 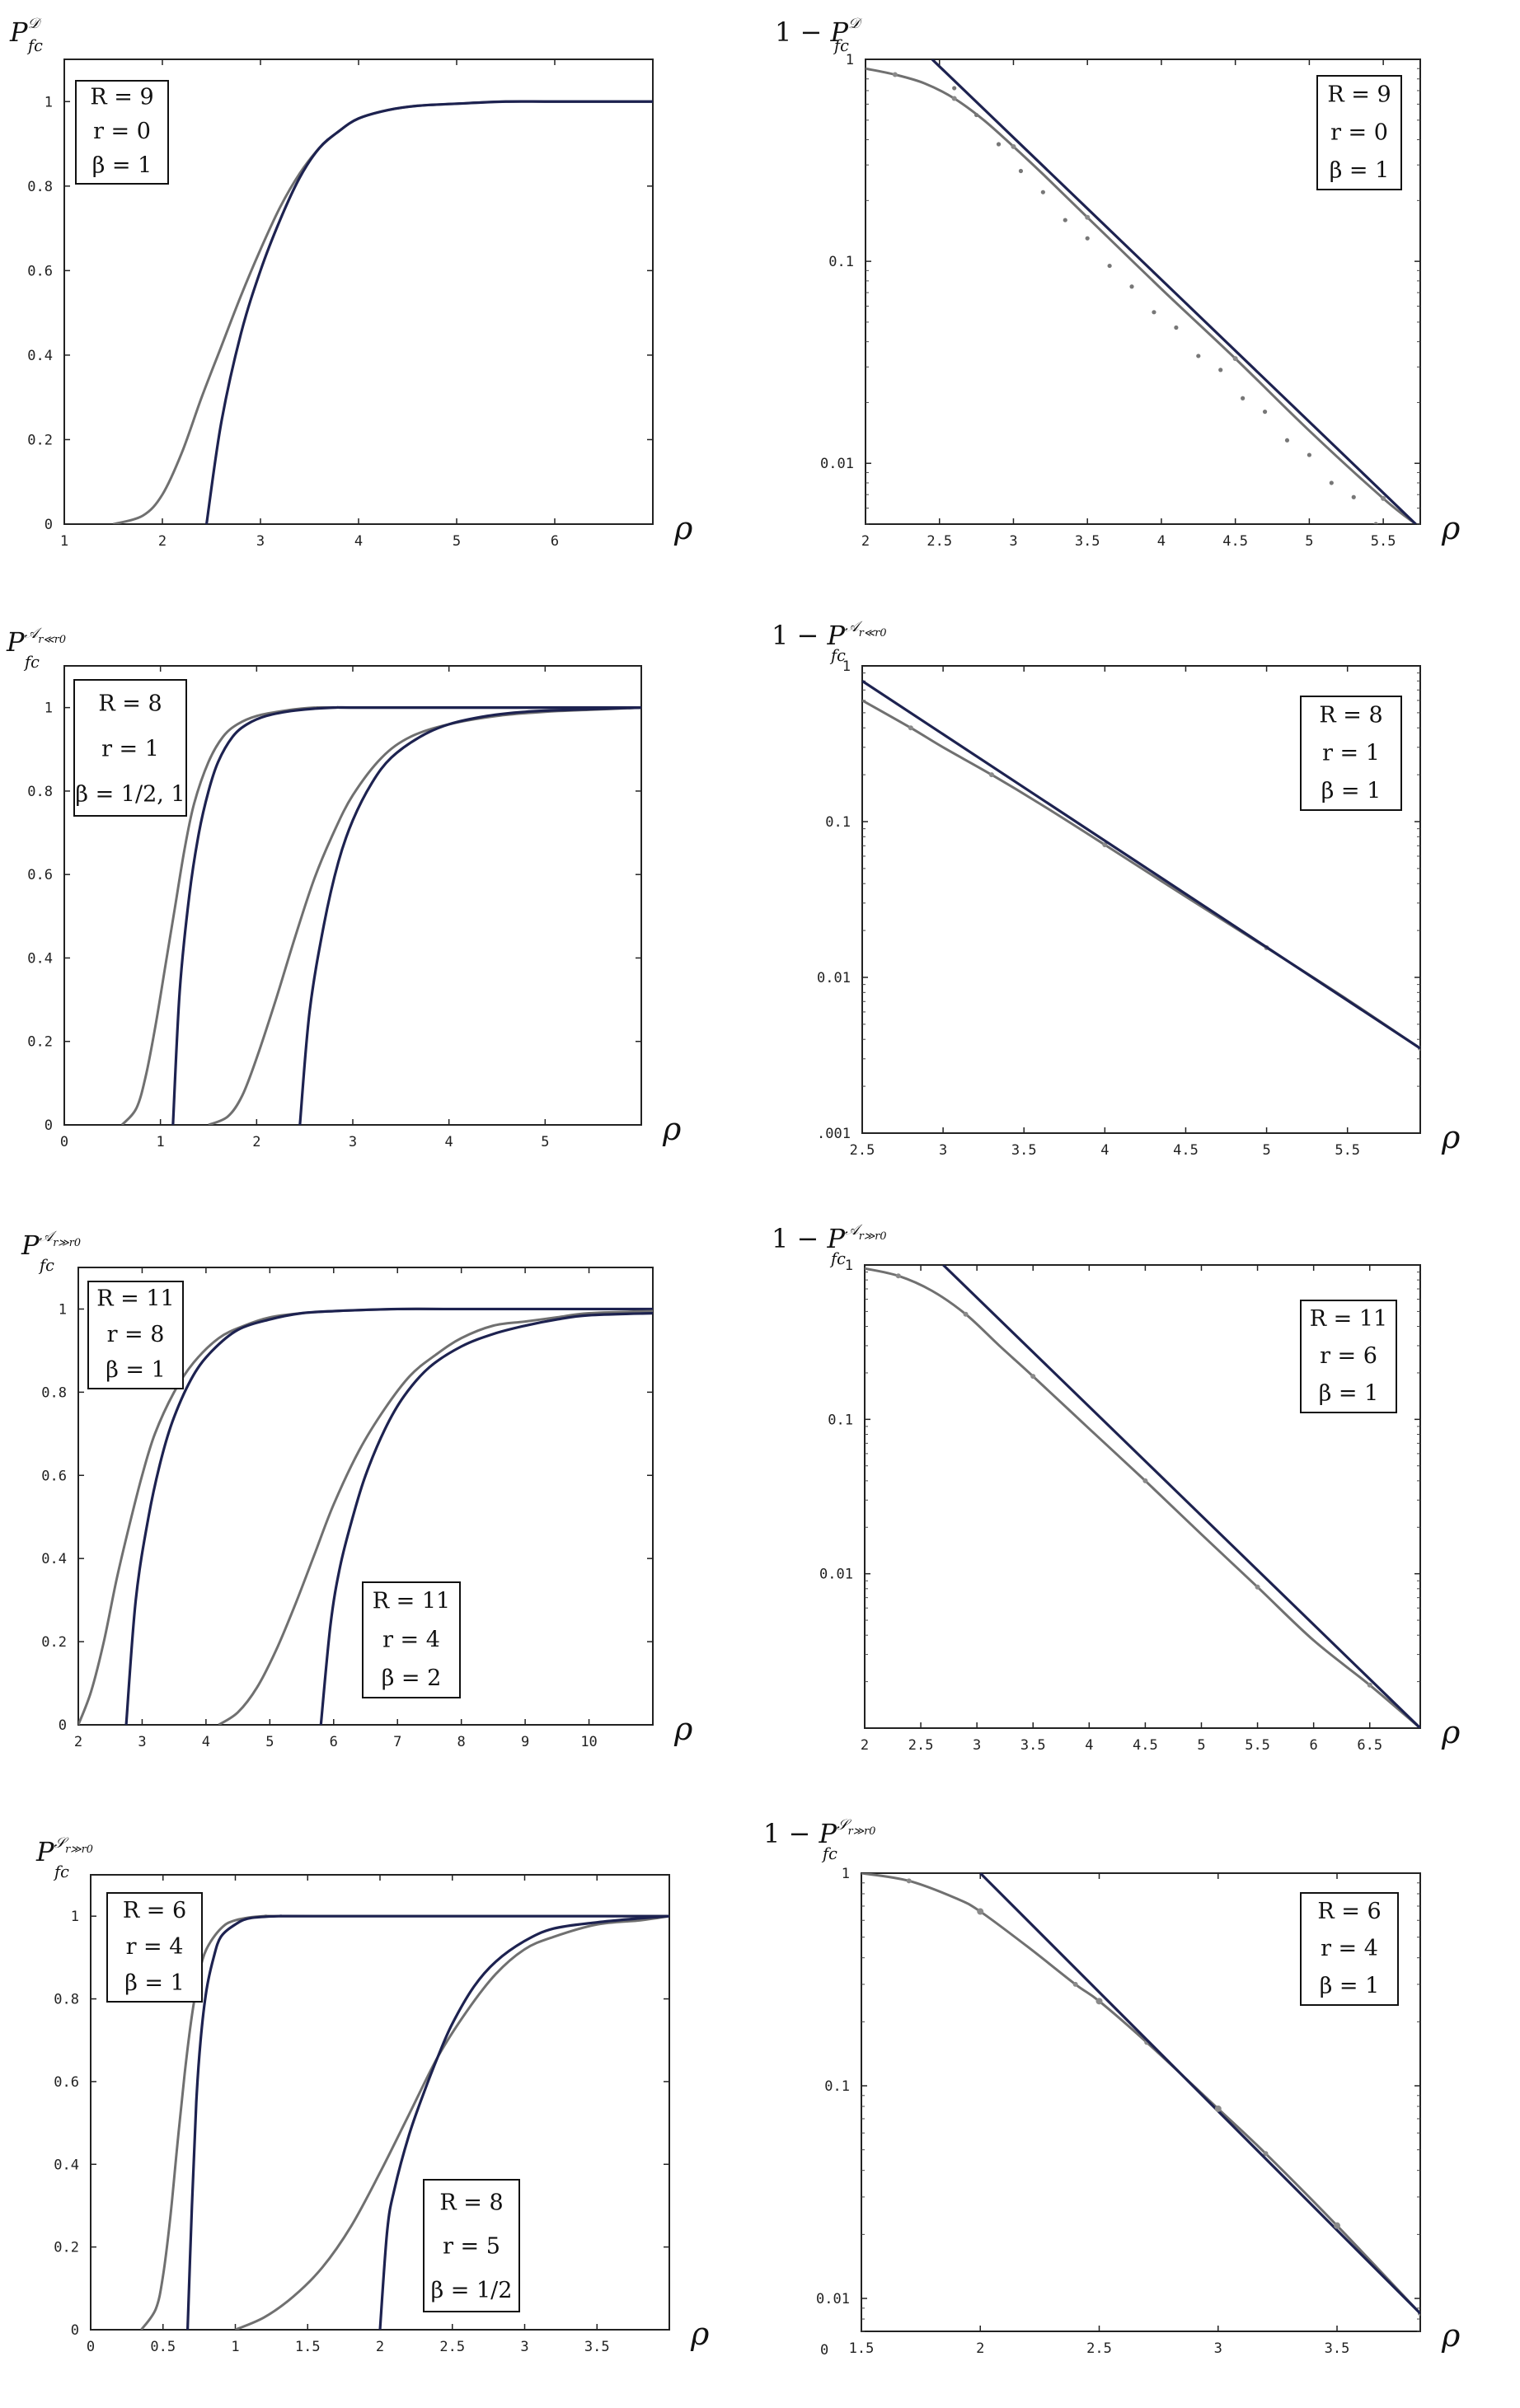 What do you see at coordinates (26, 36) in the screenshot?
I see `y-axis-label: P𝒟 fc` at bounding box center [26, 36].